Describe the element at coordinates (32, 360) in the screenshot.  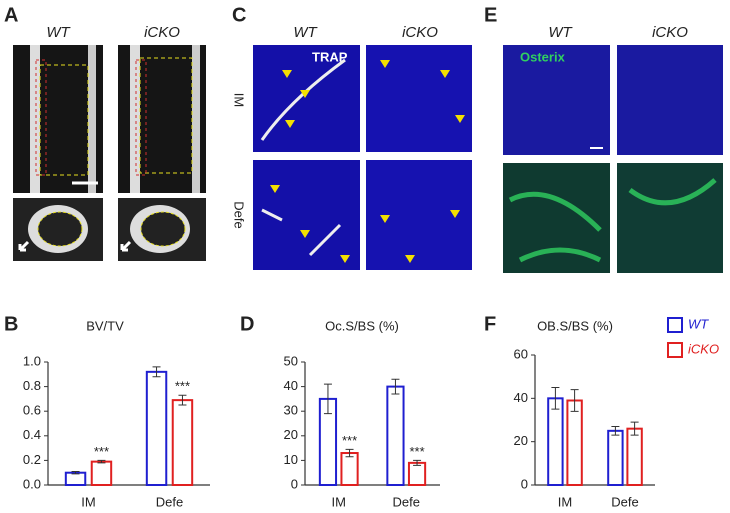
I see `y-tick-label: 1.0` at that location.